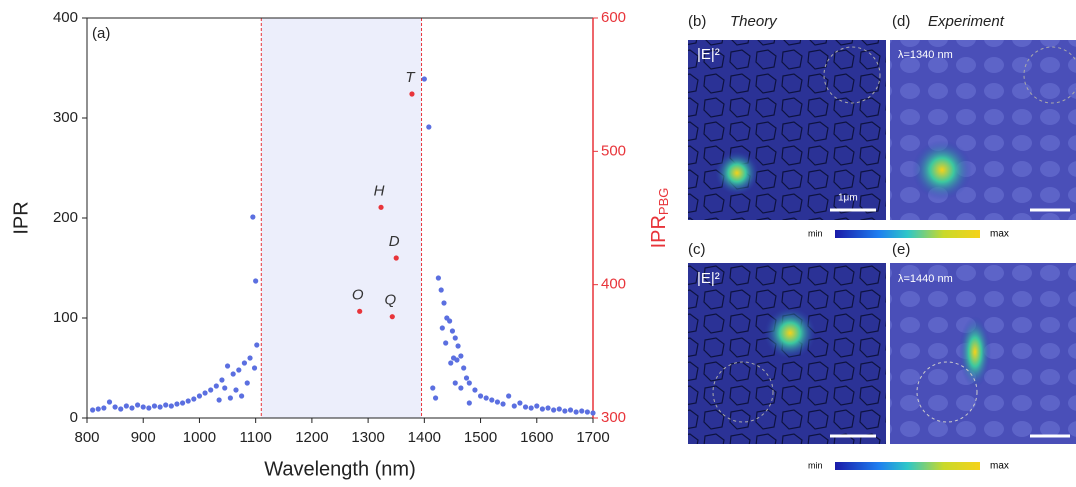  I want to click on y2-tick-label: 300, so click(613, 417).